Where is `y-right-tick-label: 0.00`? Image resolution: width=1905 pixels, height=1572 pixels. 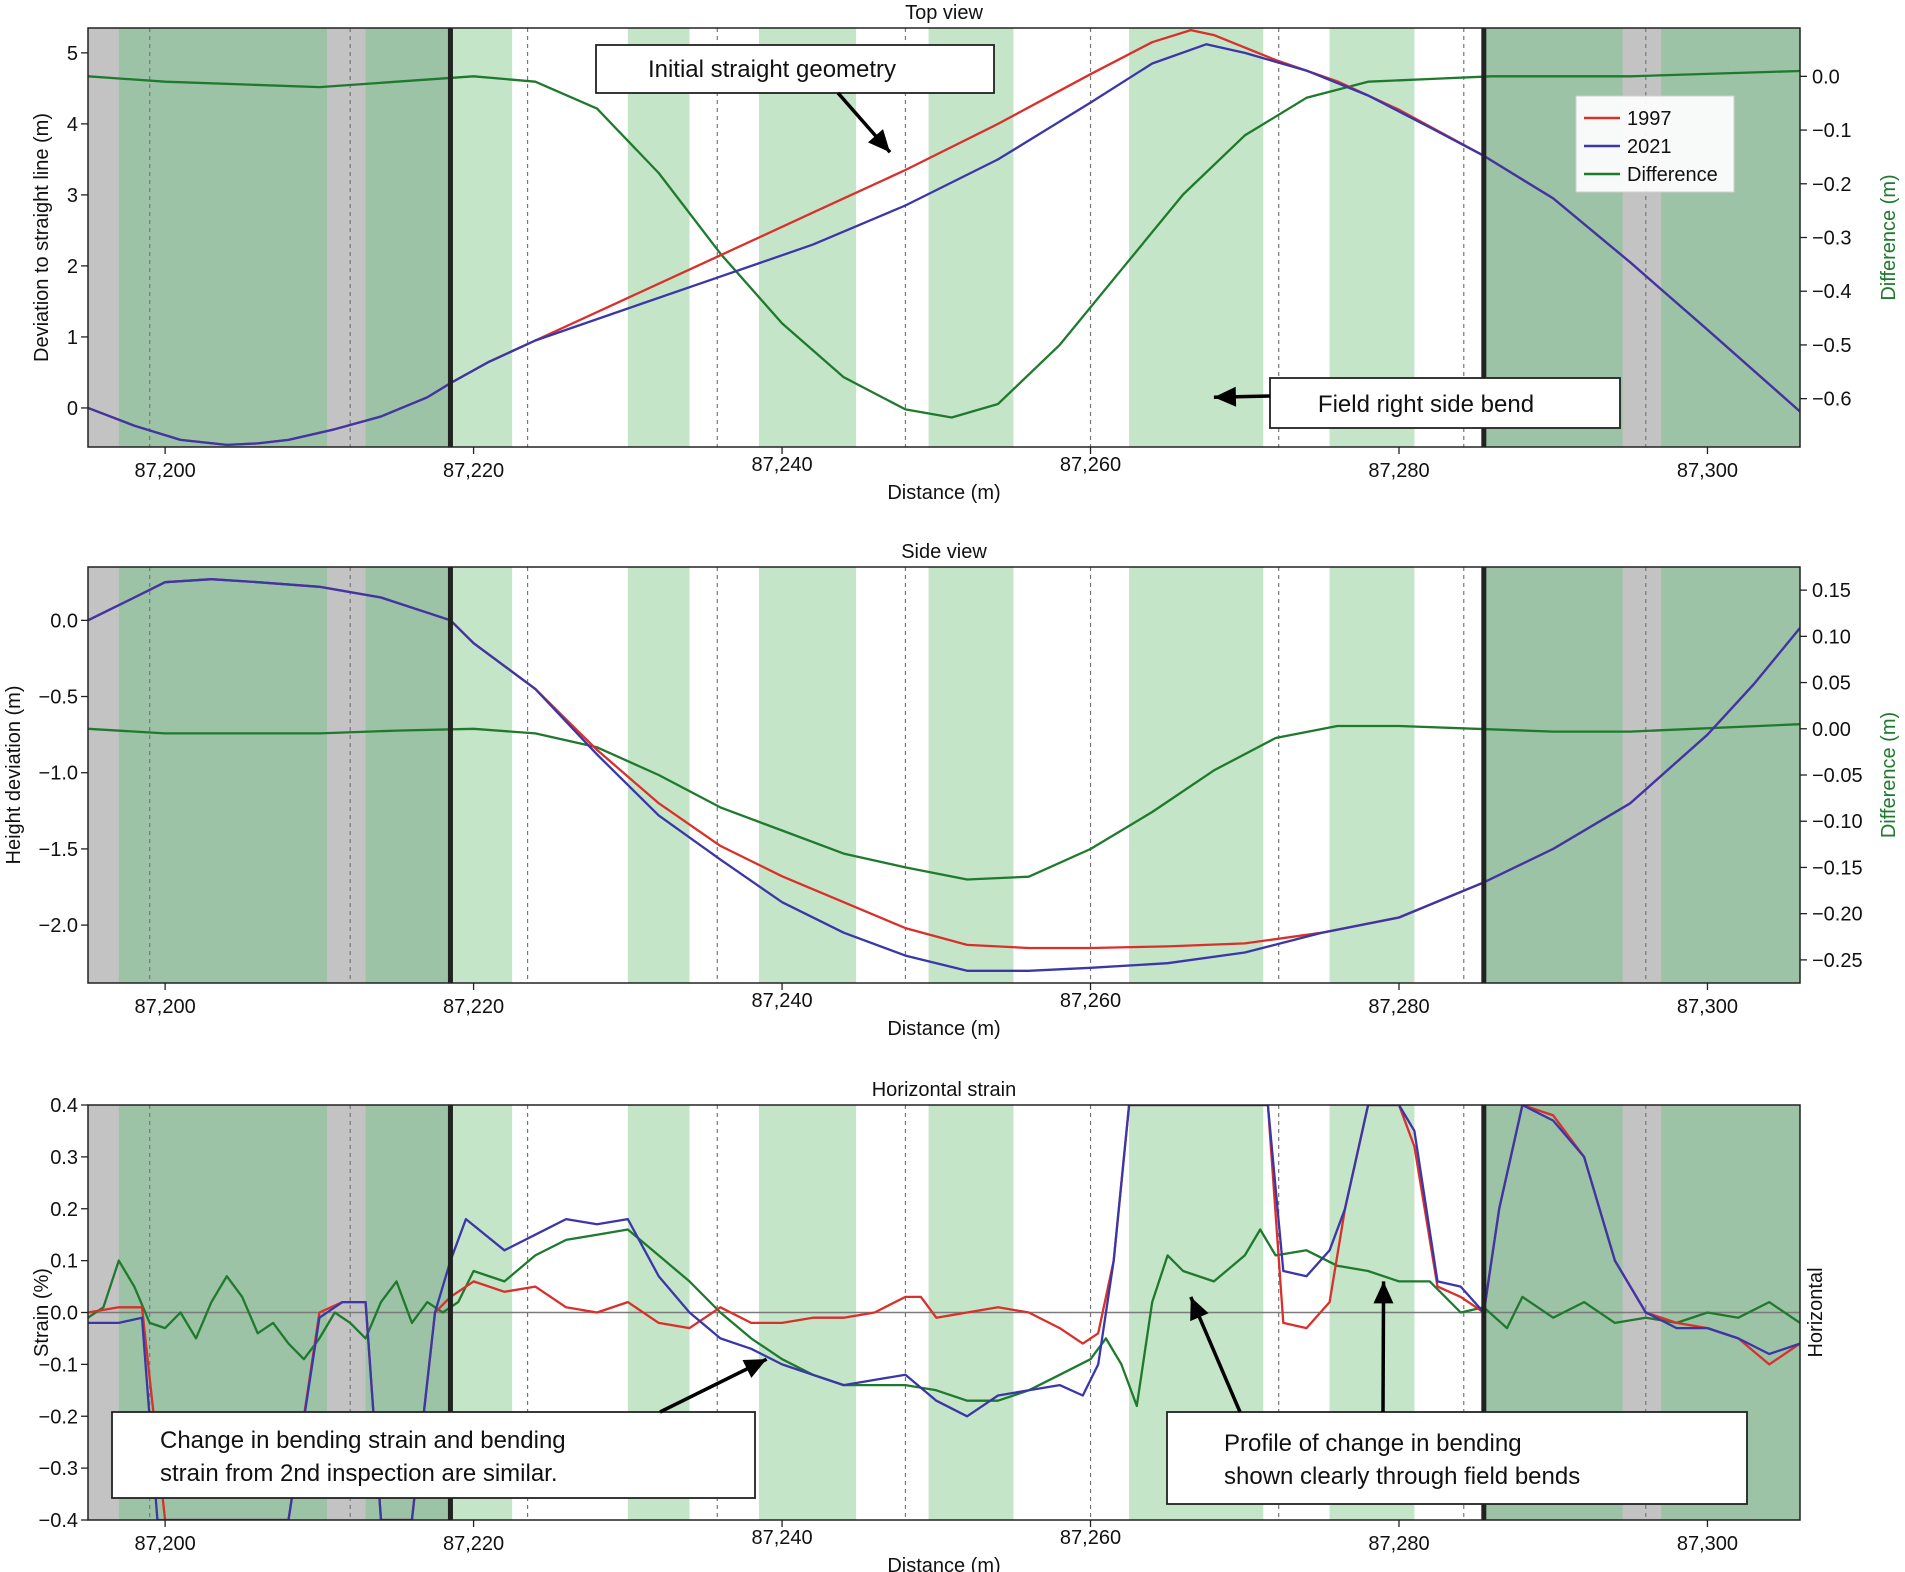
y-right-tick-label: 0.00 is located at coordinates (1831, 730).